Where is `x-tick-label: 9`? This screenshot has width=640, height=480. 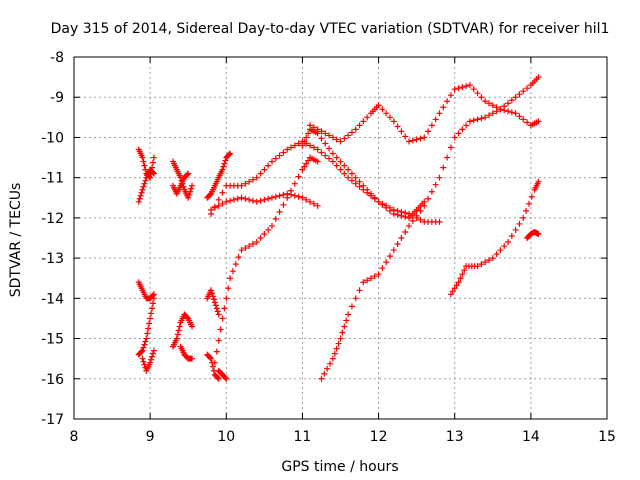
x-tick-label: 9 is located at coordinates (150, 437).